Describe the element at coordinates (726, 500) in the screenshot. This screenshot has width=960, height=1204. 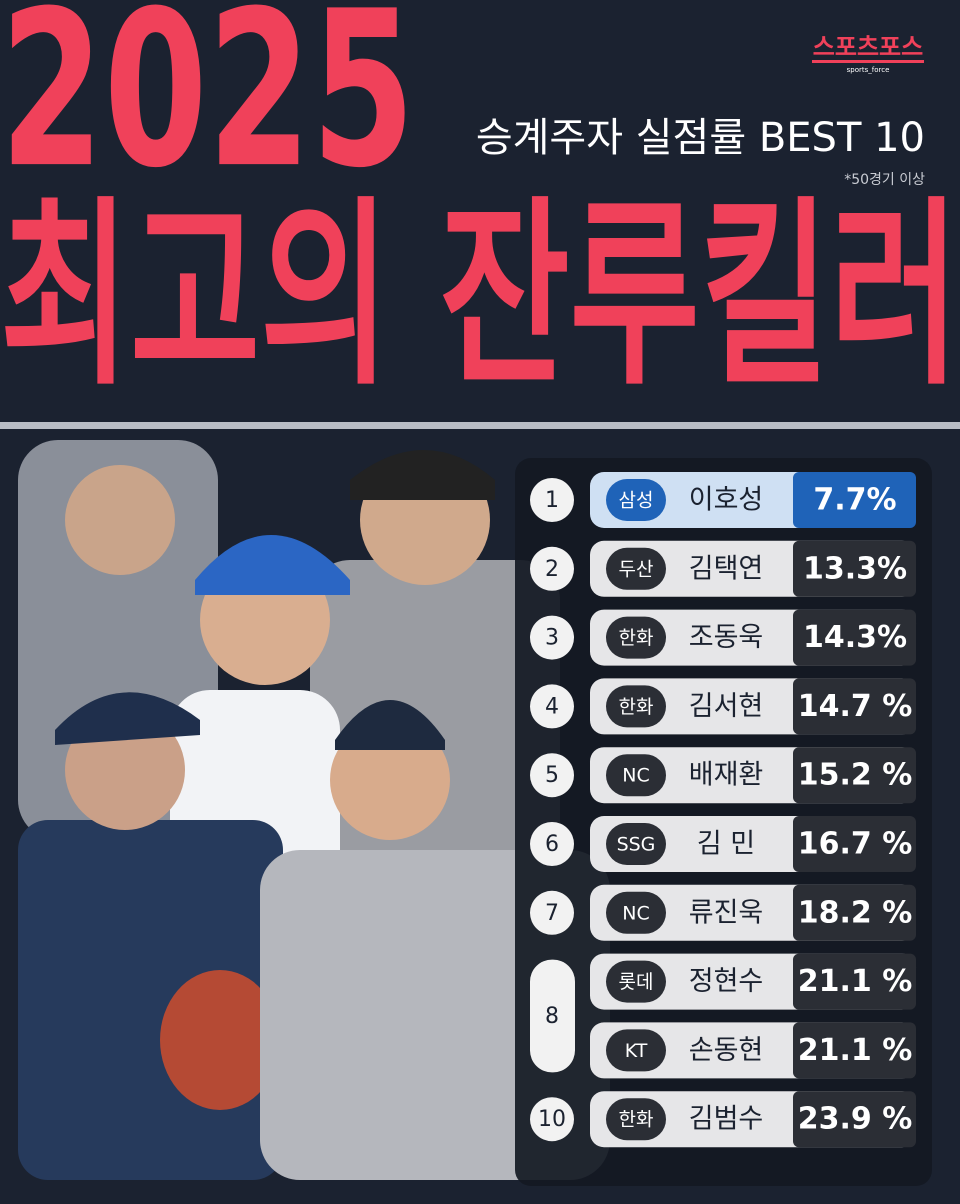
I see `player-name: 이호성` at that location.